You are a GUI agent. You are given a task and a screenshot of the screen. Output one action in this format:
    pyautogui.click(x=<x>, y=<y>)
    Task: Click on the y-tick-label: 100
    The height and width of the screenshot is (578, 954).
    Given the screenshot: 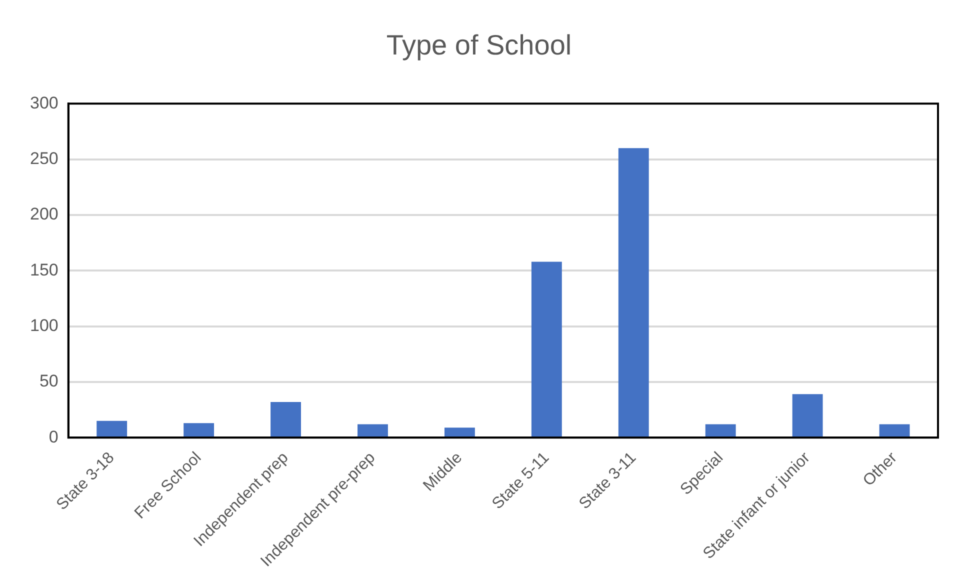 What is the action you would take?
    pyautogui.click(x=44, y=325)
    